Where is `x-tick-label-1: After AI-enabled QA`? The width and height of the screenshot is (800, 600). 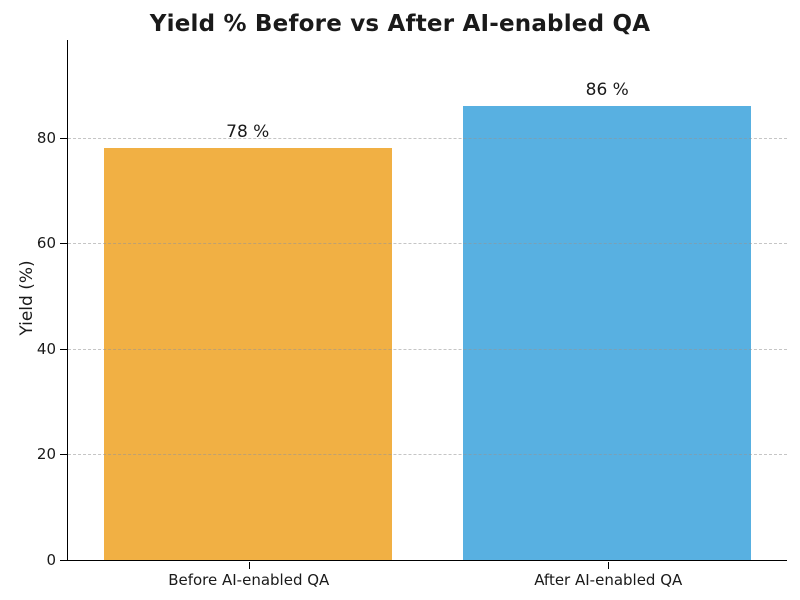 x-tick-label-1: After AI-enabled QA is located at coordinates (608, 580).